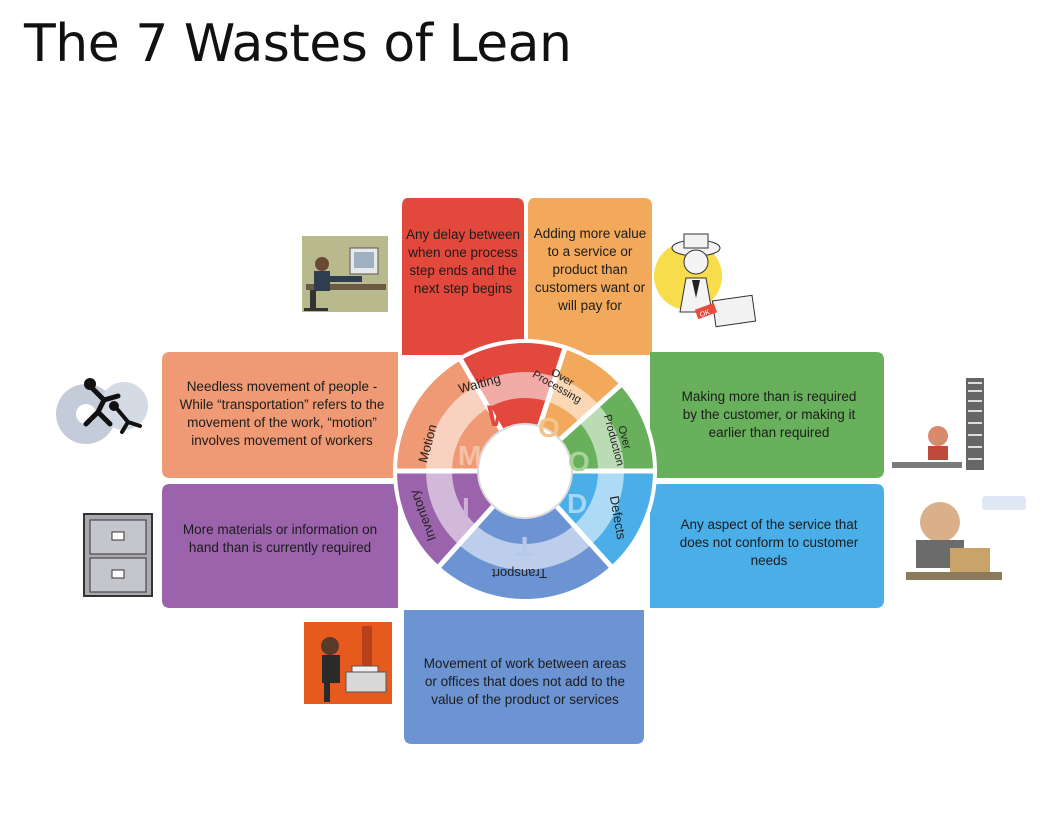 The height and width of the screenshot is (815, 1054). I want to click on over-production-box, so click(767, 415).